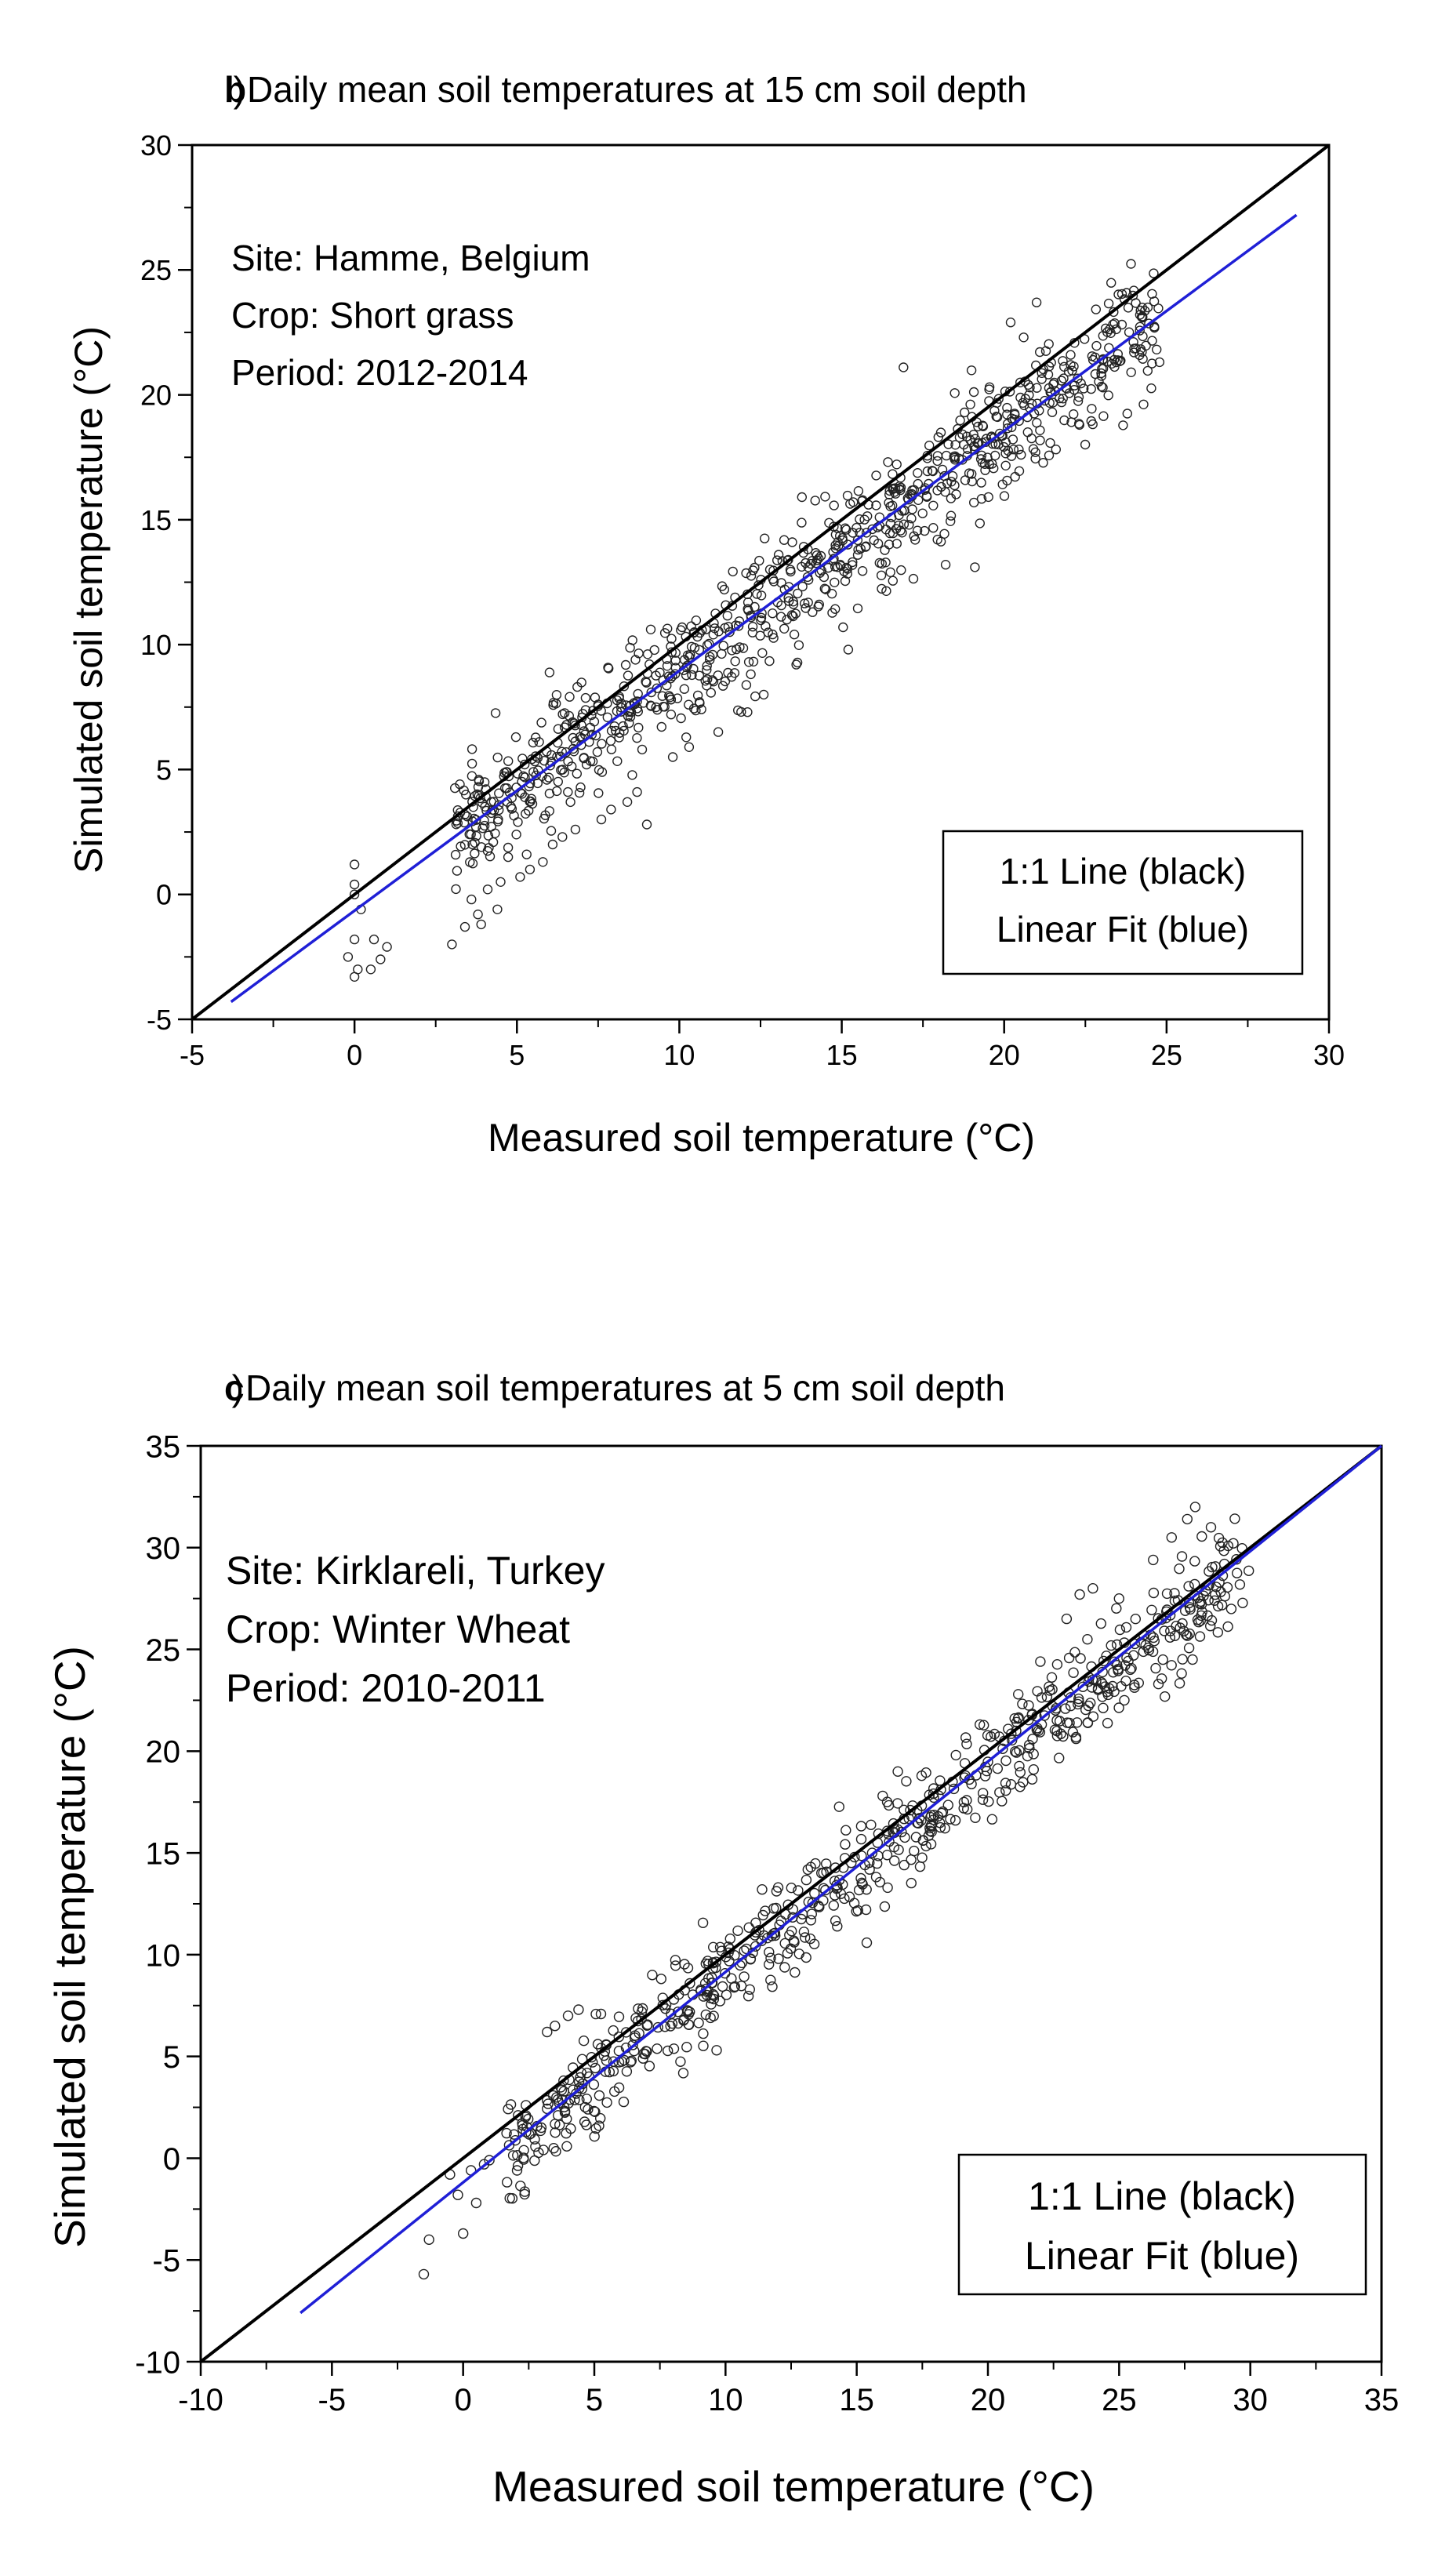 This screenshot has width=1456, height=2575. I want to click on panel-c-y-tick-label: 30, so click(163, 1548).